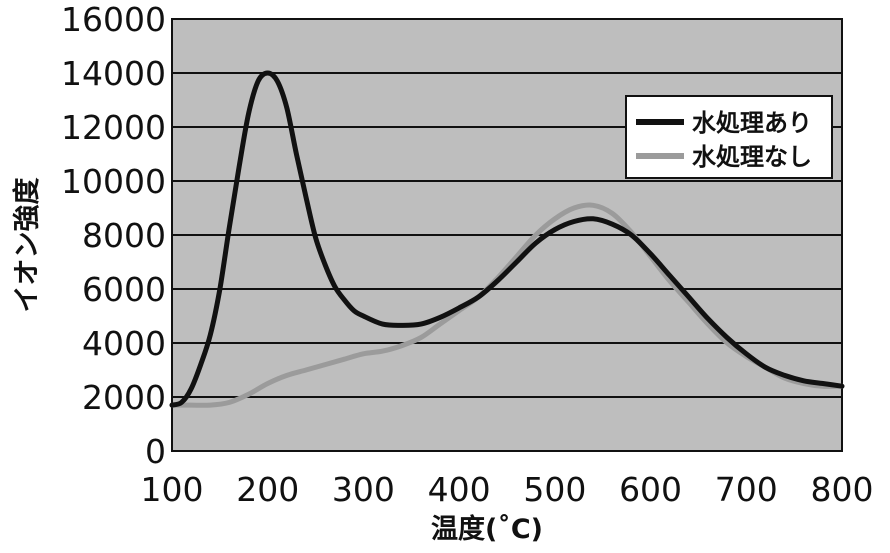 The image size is (890, 553). What do you see at coordinates (27, 245) in the screenshot?
I see `y-axis-title: イオン強度` at bounding box center [27, 245].